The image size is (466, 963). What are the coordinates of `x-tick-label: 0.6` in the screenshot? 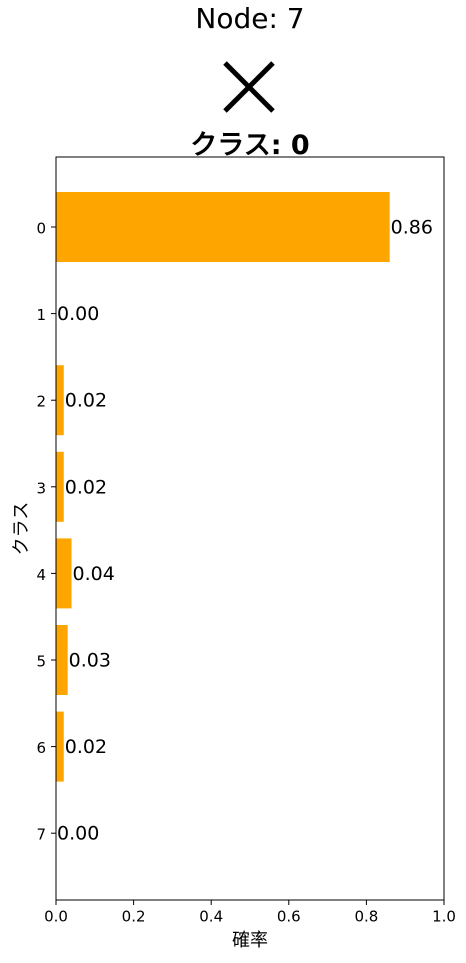 It's located at (289, 917).